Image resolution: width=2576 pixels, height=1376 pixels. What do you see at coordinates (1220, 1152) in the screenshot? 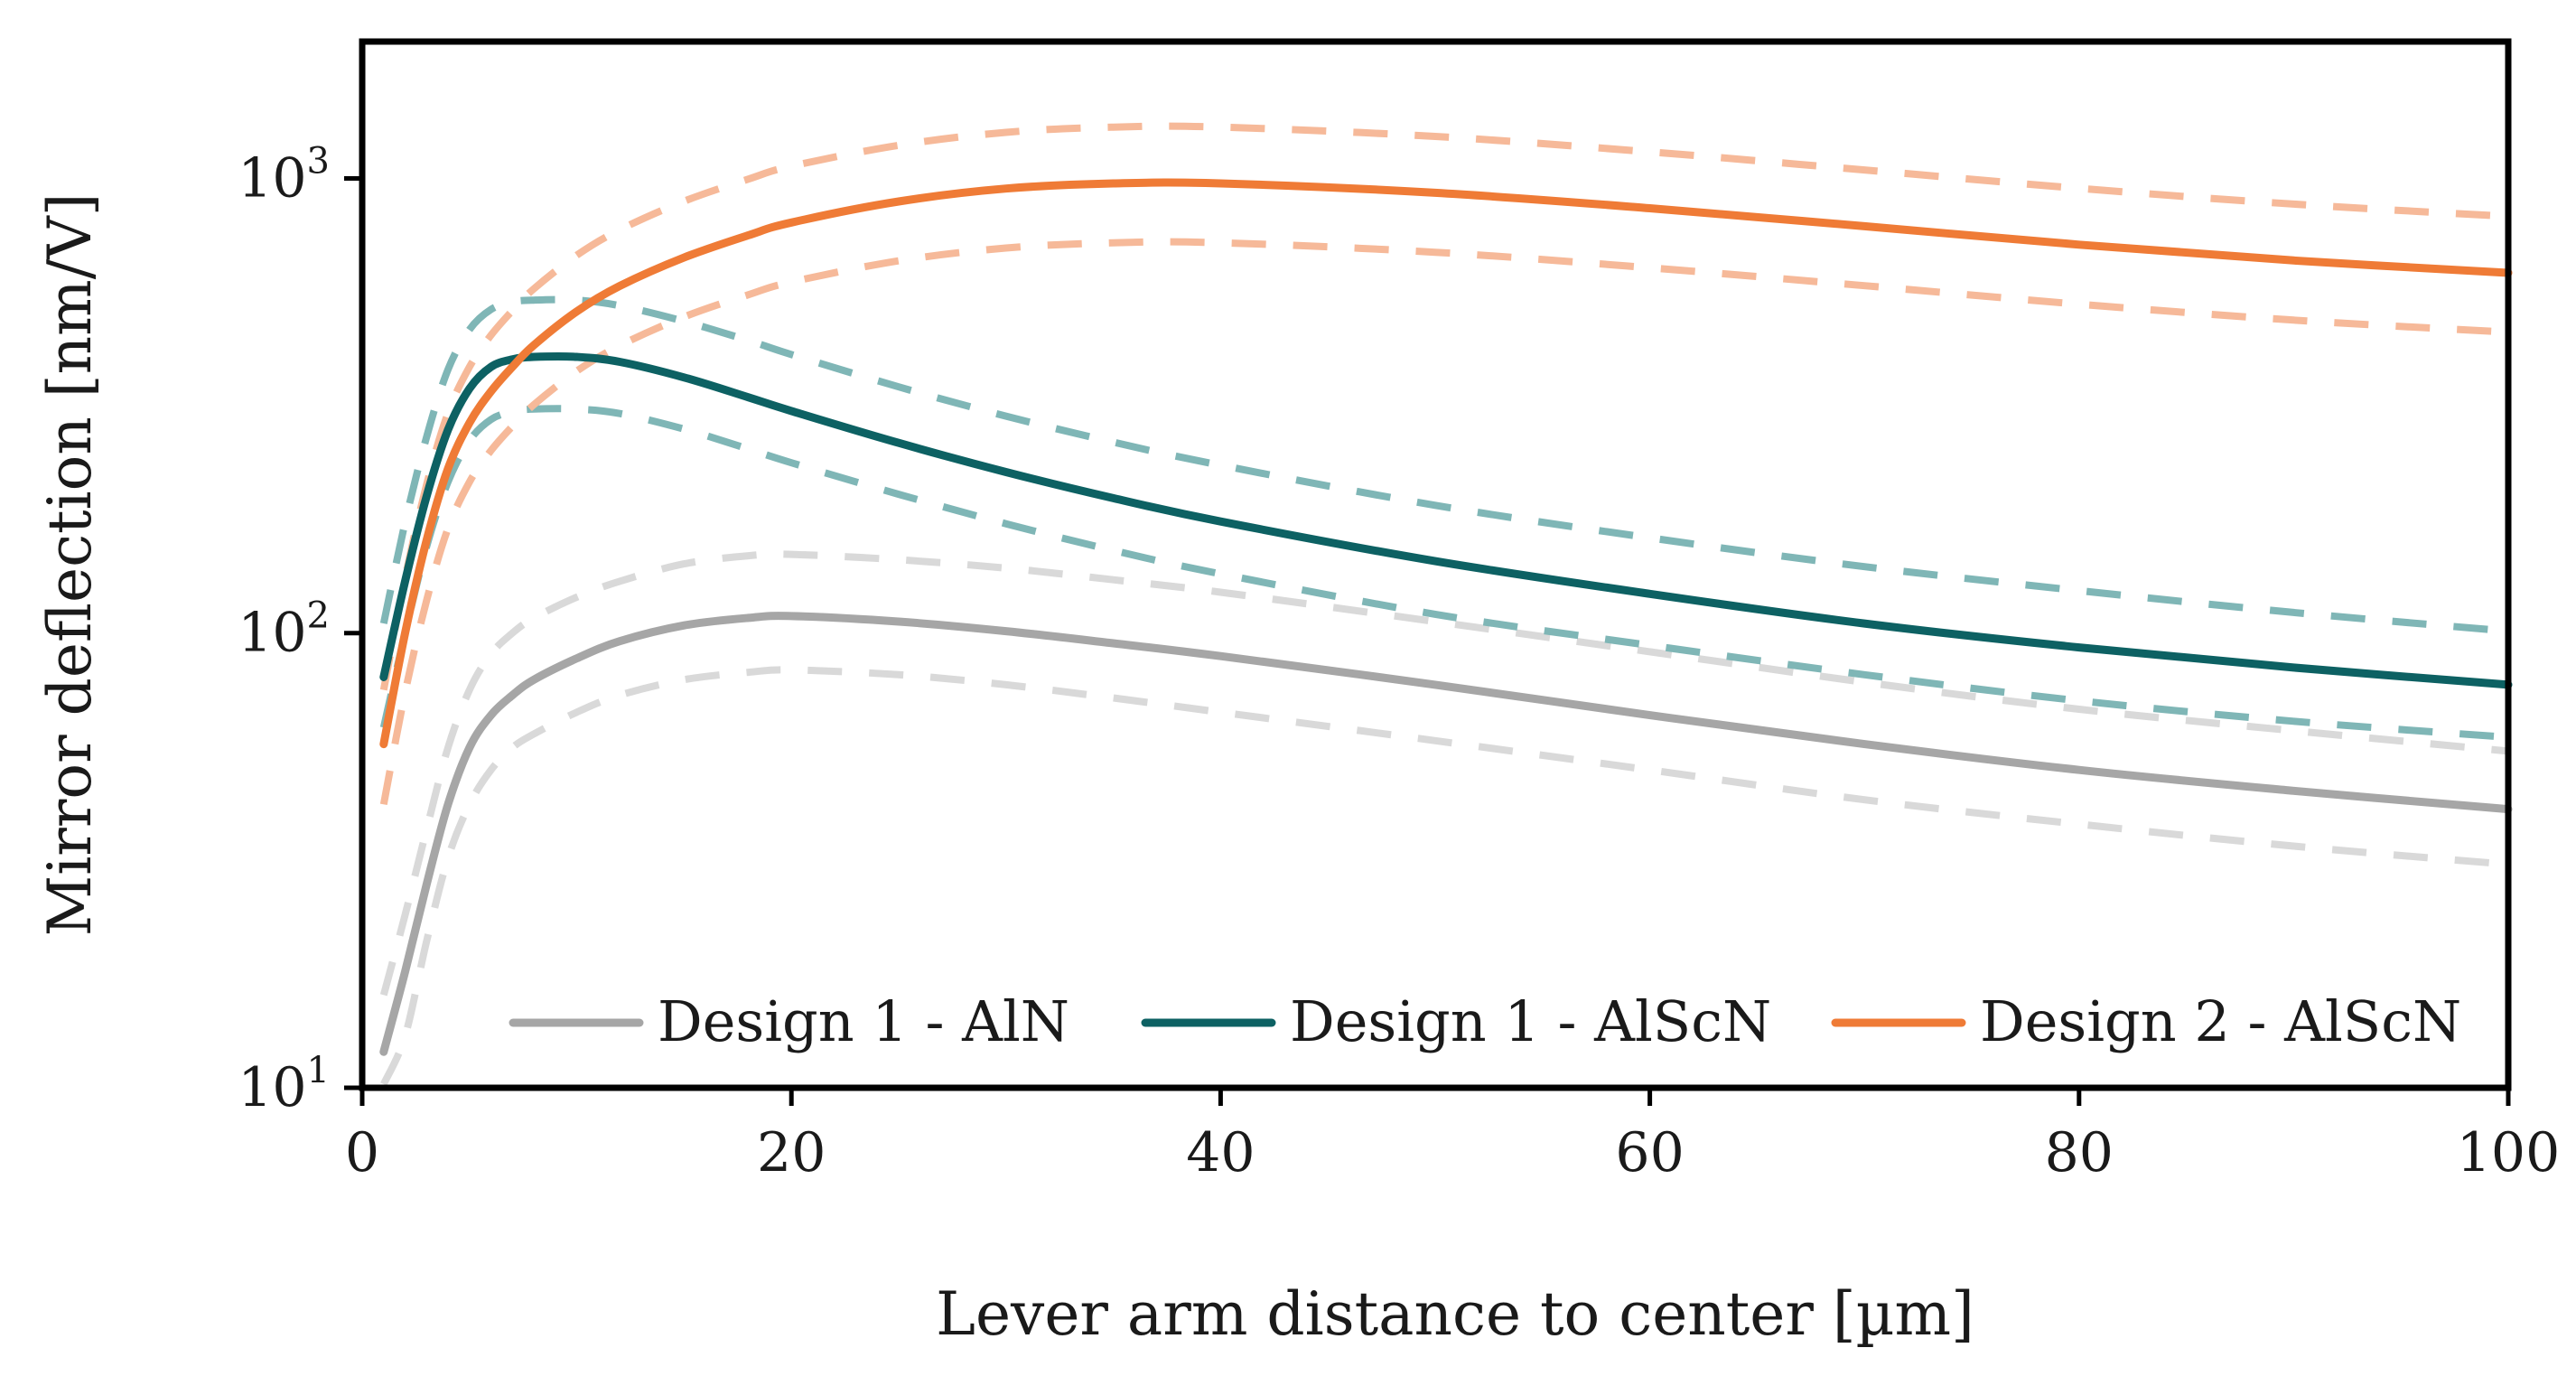
I see `x-tick-label: 40` at bounding box center [1220, 1152].